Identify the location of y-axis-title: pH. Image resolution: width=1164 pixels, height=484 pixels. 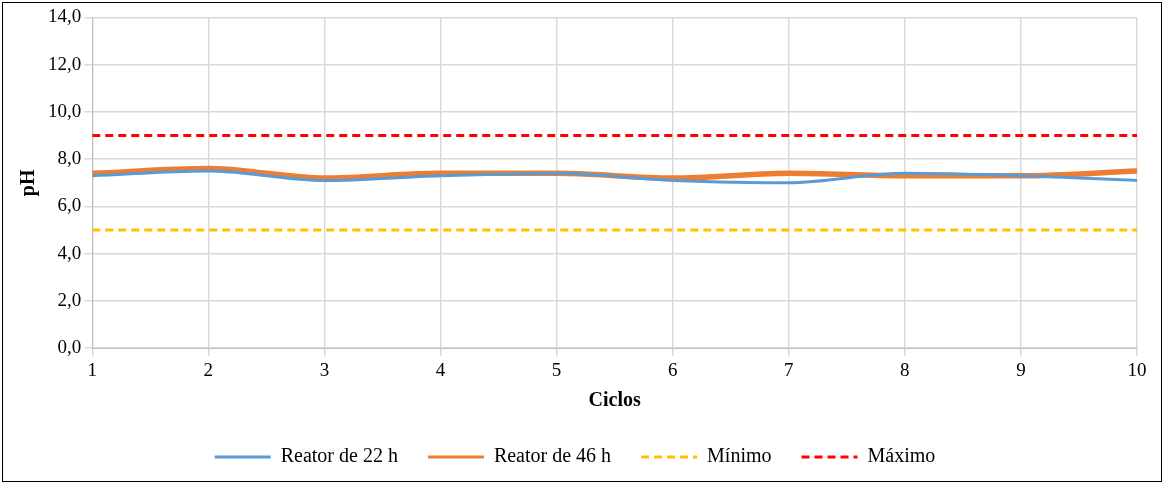
(28, 183).